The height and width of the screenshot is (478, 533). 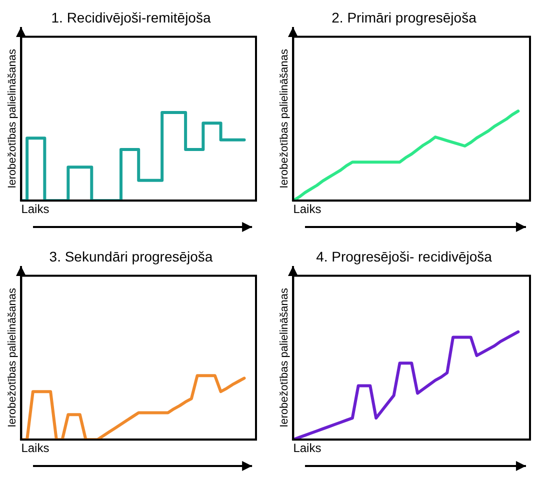 I want to click on chart-title: 4. Progresējoši- recidivējoša, so click(x=404, y=256).